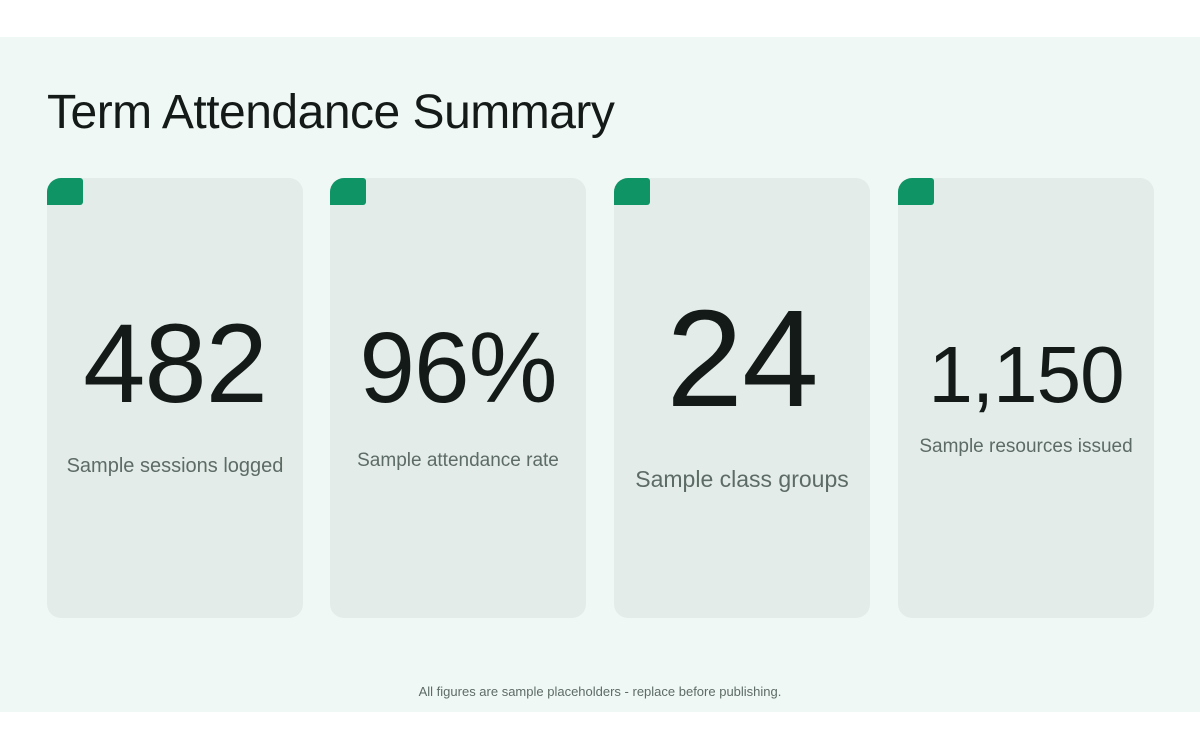  Describe the element at coordinates (742, 479) in the screenshot. I see `stat-label: Sample class groups` at that location.